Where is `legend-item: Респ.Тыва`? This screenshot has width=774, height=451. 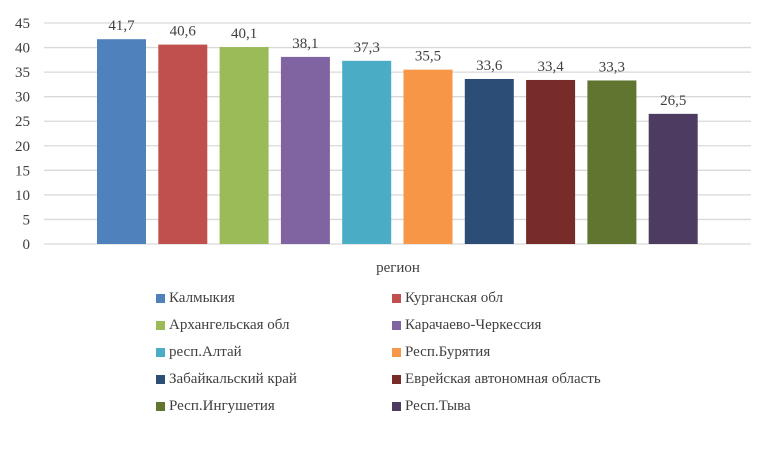 legend-item: Респ.Тыва is located at coordinates (431, 406).